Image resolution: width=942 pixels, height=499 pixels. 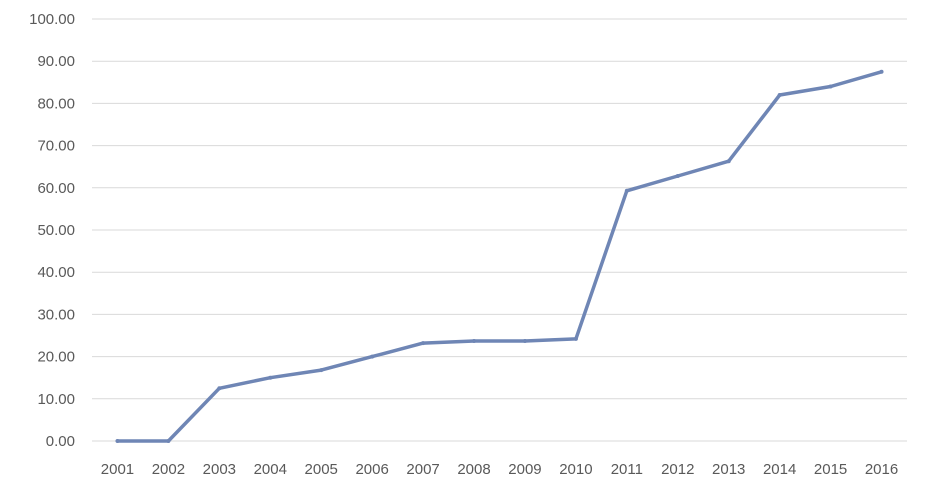 What do you see at coordinates (728, 469) in the screenshot?
I see `x-tick-label: 2013` at bounding box center [728, 469].